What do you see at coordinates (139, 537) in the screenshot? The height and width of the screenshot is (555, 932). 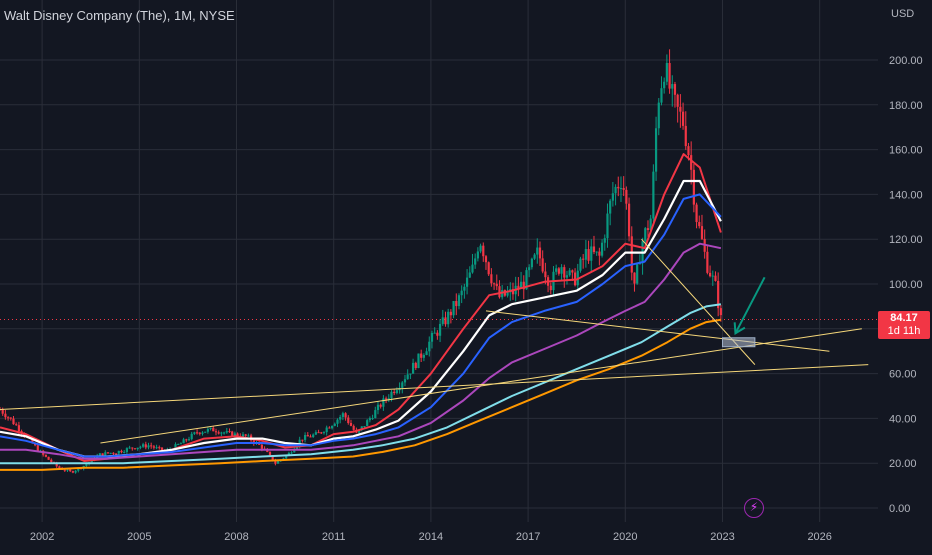 I see `x-tick-label: 2005` at bounding box center [139, 537].